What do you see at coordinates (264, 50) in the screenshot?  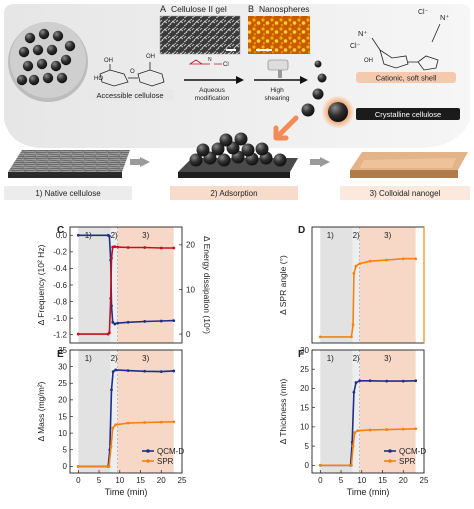 I see `scale-bar-b` at bounding box center [264, 50].